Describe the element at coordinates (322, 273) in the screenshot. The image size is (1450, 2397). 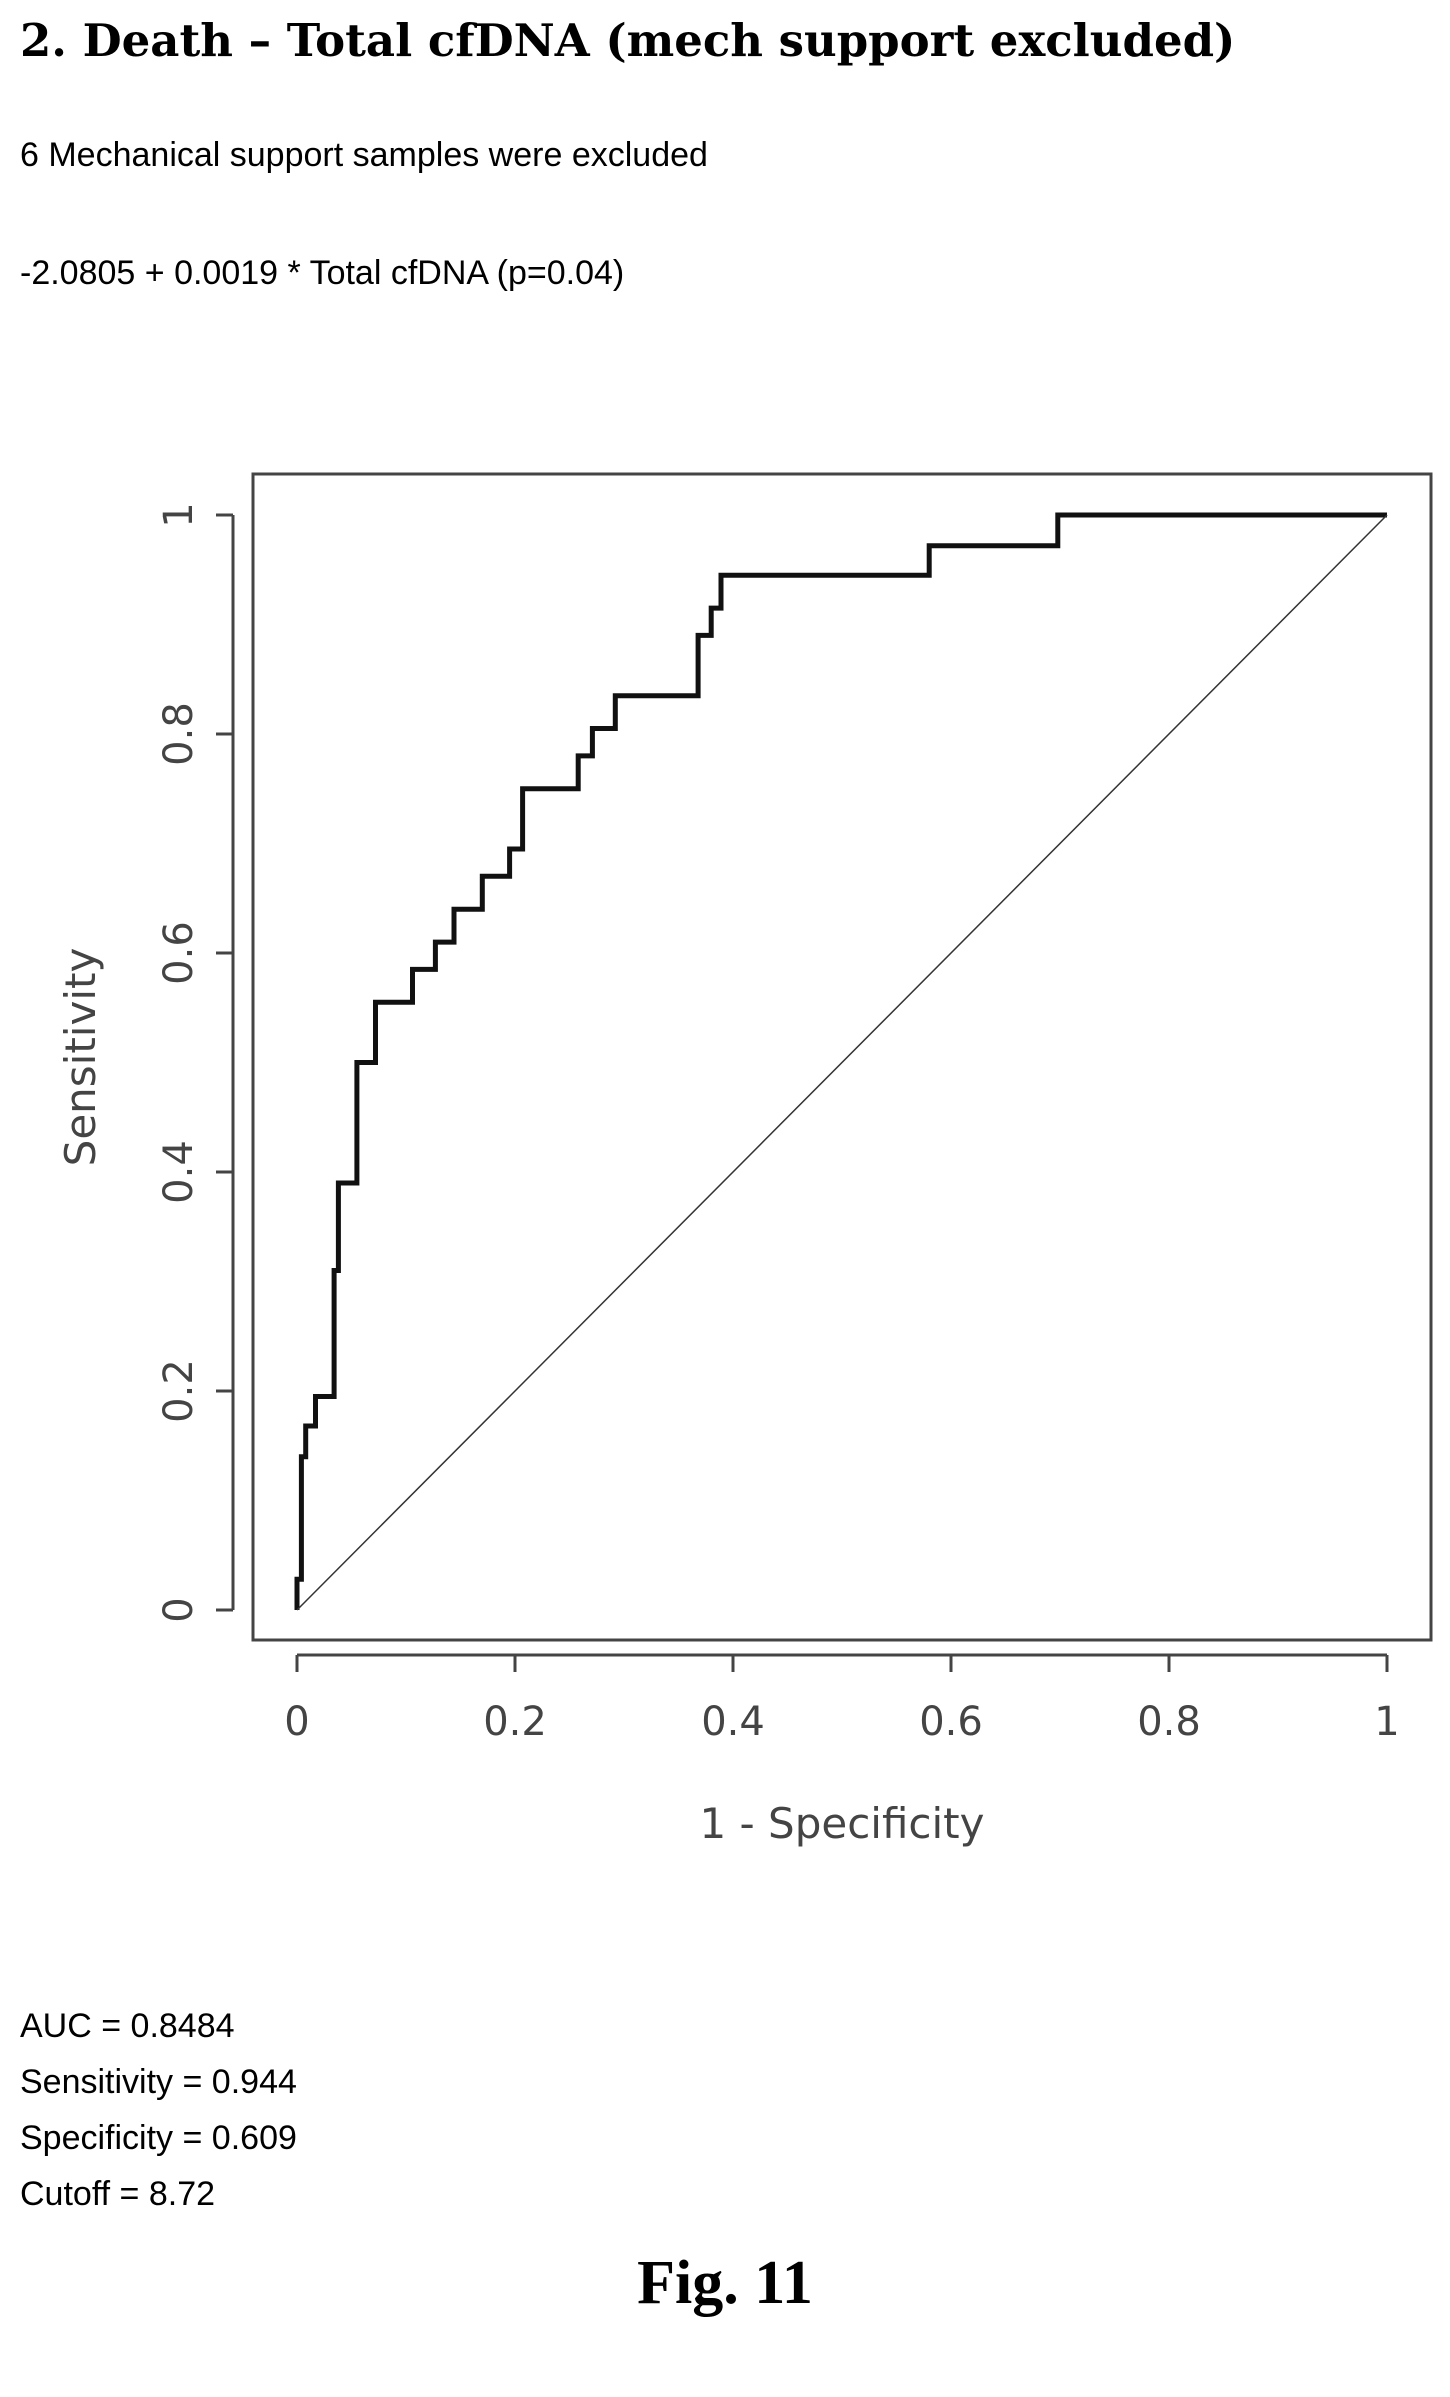
I see `model-formula: -2.0805 + 0.0019 * Total cfDNA (p=0.04)` at that location.